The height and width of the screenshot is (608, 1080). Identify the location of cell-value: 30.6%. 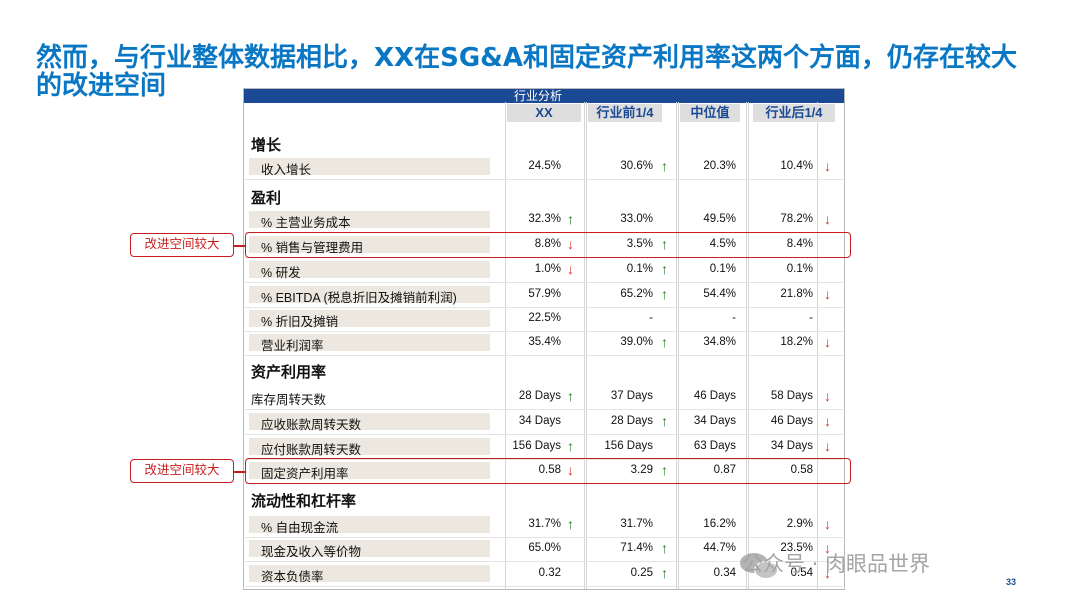
(636, 166).